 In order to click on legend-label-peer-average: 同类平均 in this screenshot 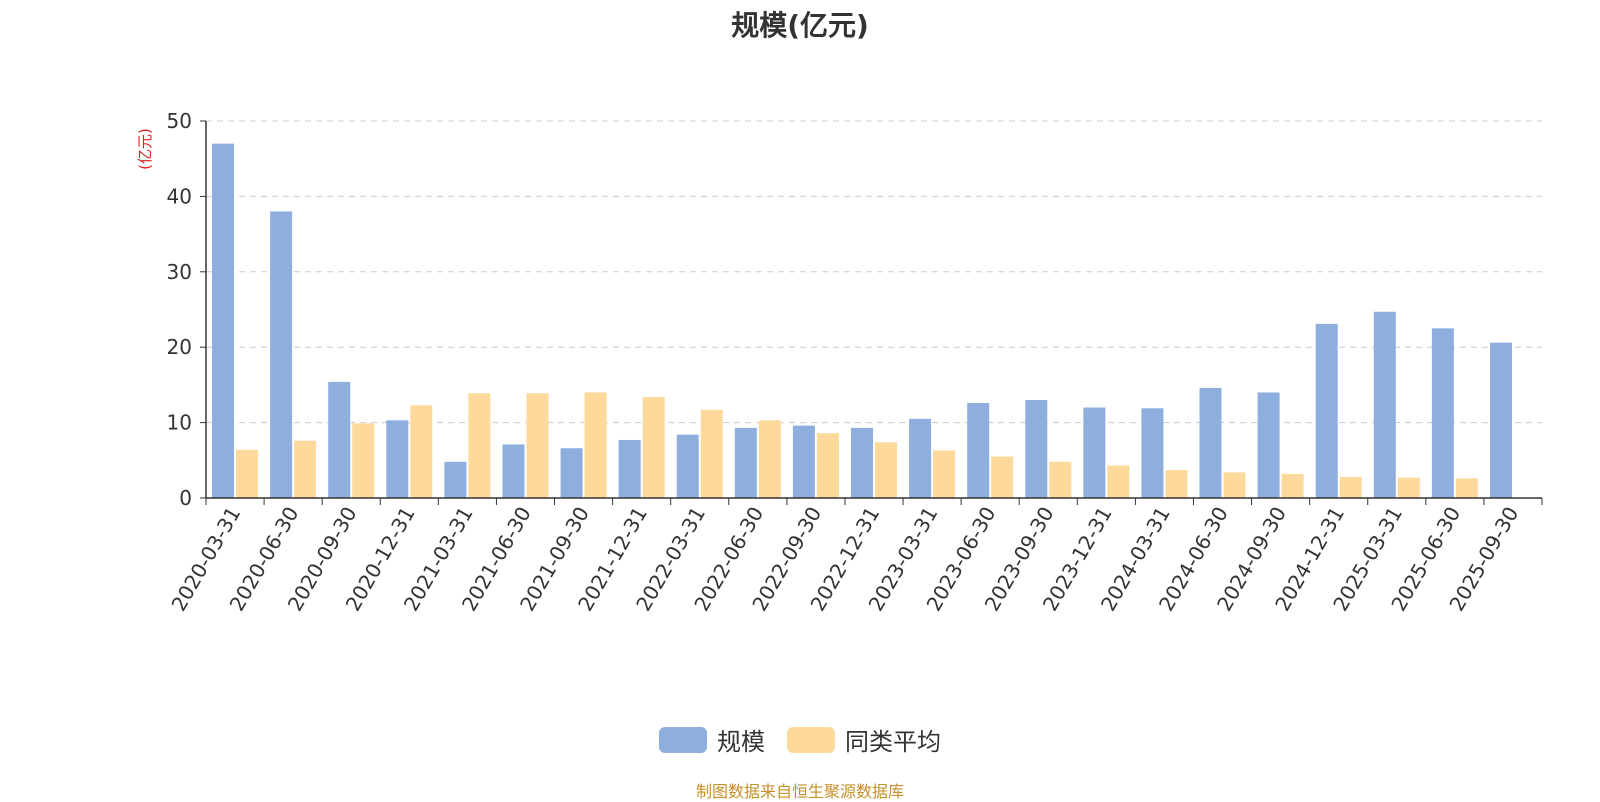, I will do `click(893, 742)`.